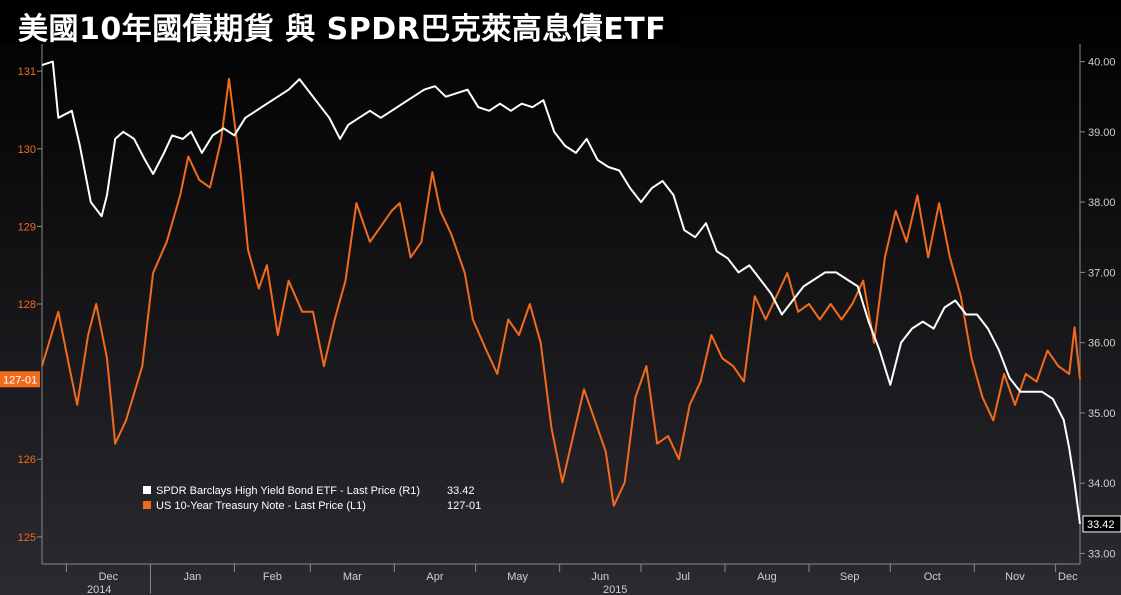 Image resolution: width=1121 pixels, height=595 pixels. What do you see at coordinates (1102, 63) in the screenshot?
I see `right-tick-label: 40.00` at bounding box center [1102, 63].